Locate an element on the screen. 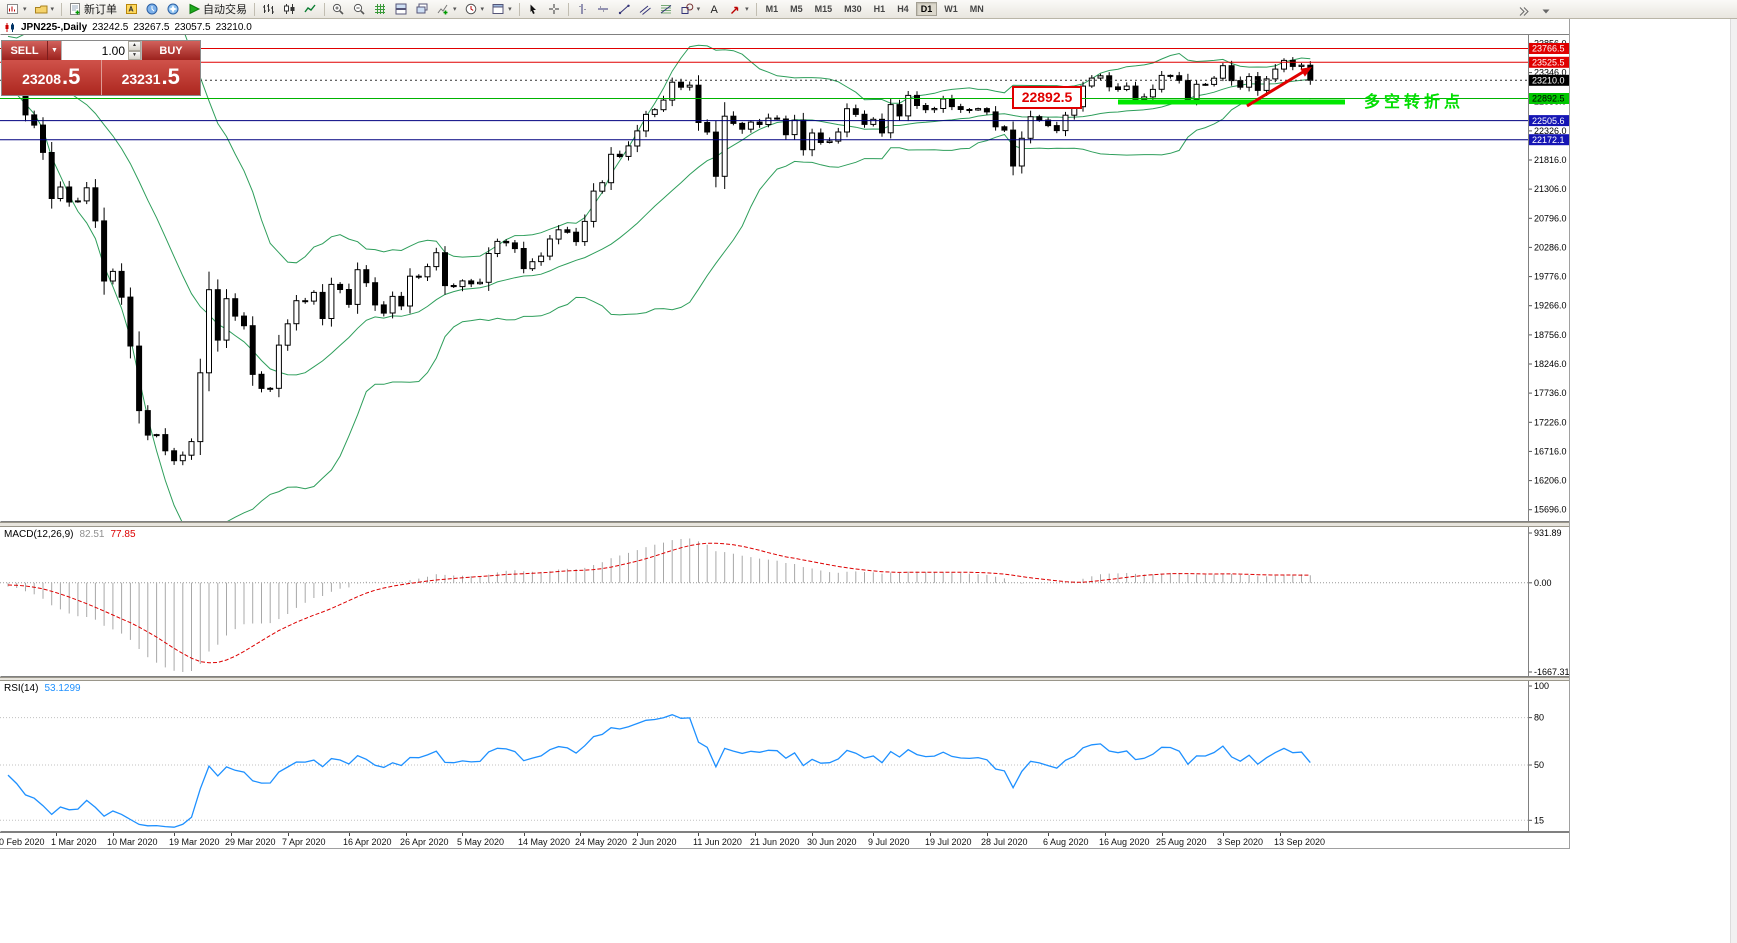 This screenshot has width=1737, height=943. arrow-tools-toolbutton: ▾ is located at coordinates (739, 9).